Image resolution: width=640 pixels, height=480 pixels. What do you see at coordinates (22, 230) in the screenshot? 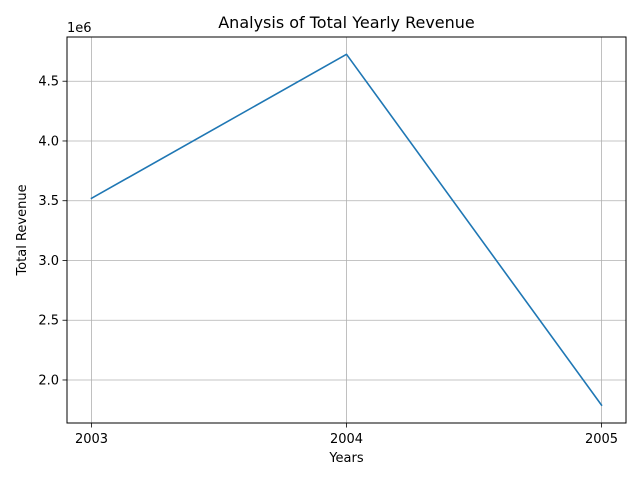
I see `y-axis-label: Total Revenue` at bounding box center [22, 230].